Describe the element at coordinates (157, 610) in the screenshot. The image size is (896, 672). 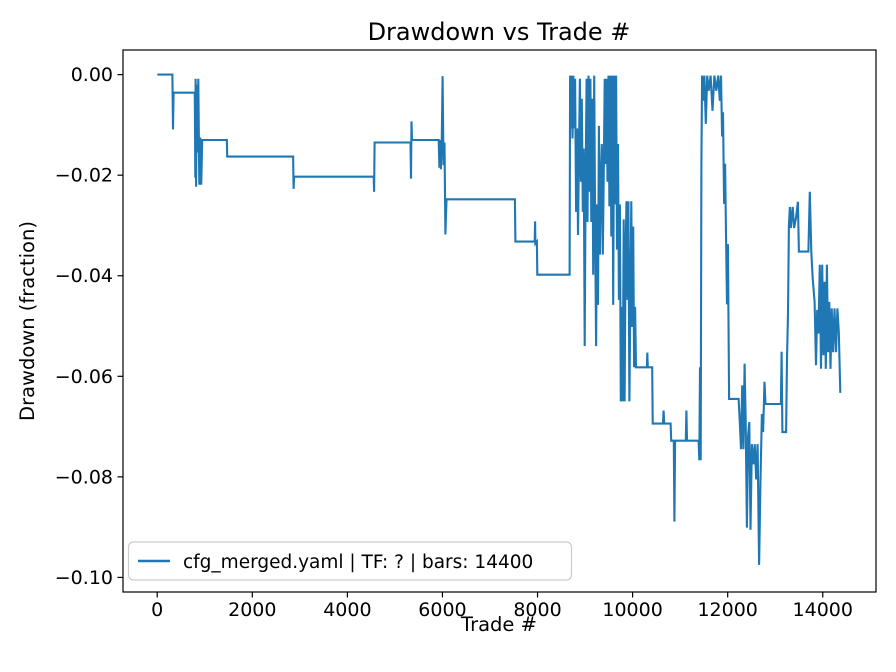
I see `x-tick-label: 0` at that location.